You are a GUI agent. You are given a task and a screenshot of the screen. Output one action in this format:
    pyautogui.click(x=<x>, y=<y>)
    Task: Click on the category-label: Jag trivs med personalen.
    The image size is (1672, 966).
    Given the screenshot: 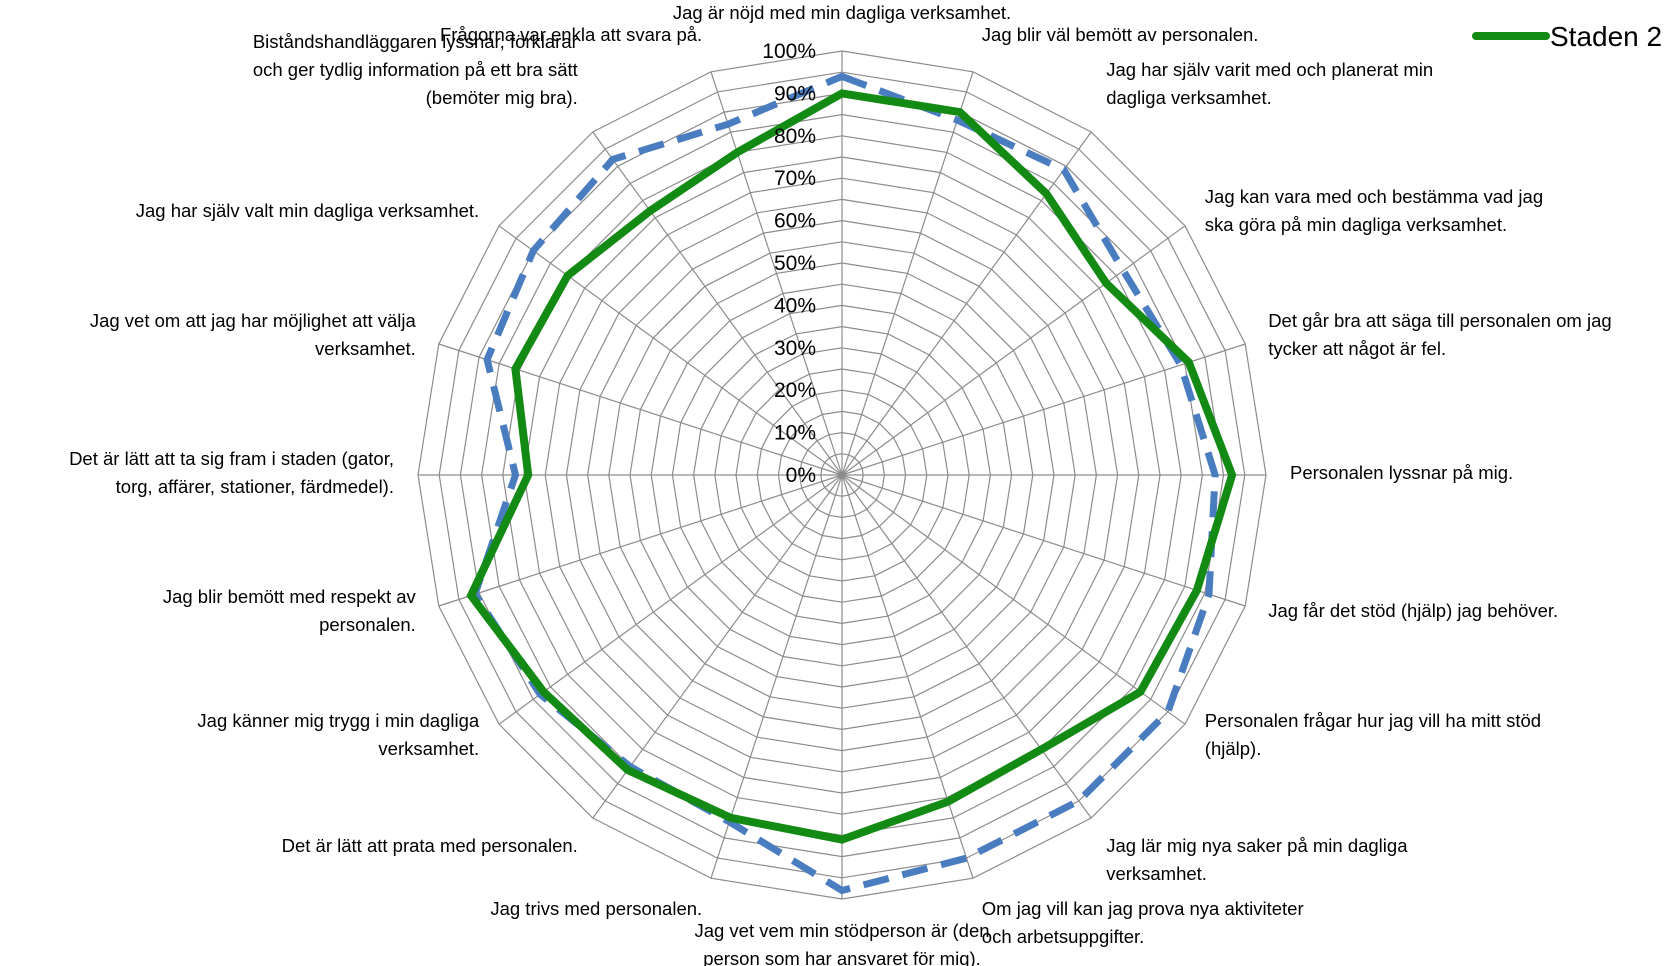 What is the action you would take?
    pyautogui.click(x=596, y=908)
    